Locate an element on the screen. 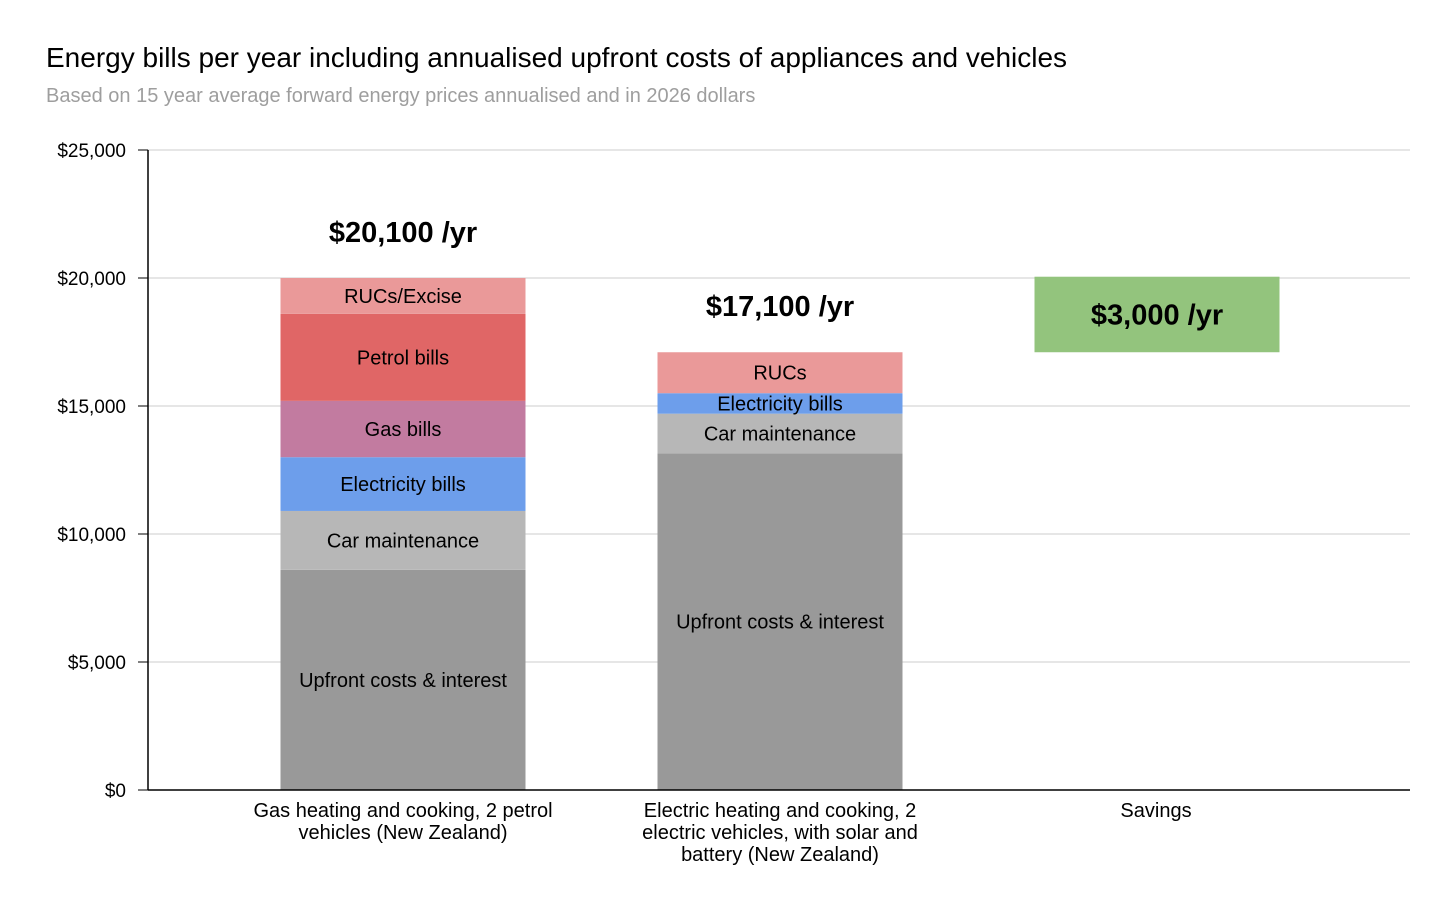 This screenshot has height=914, width=1456. y-tick-label: $10,000 is located at coordinates (91, 535).